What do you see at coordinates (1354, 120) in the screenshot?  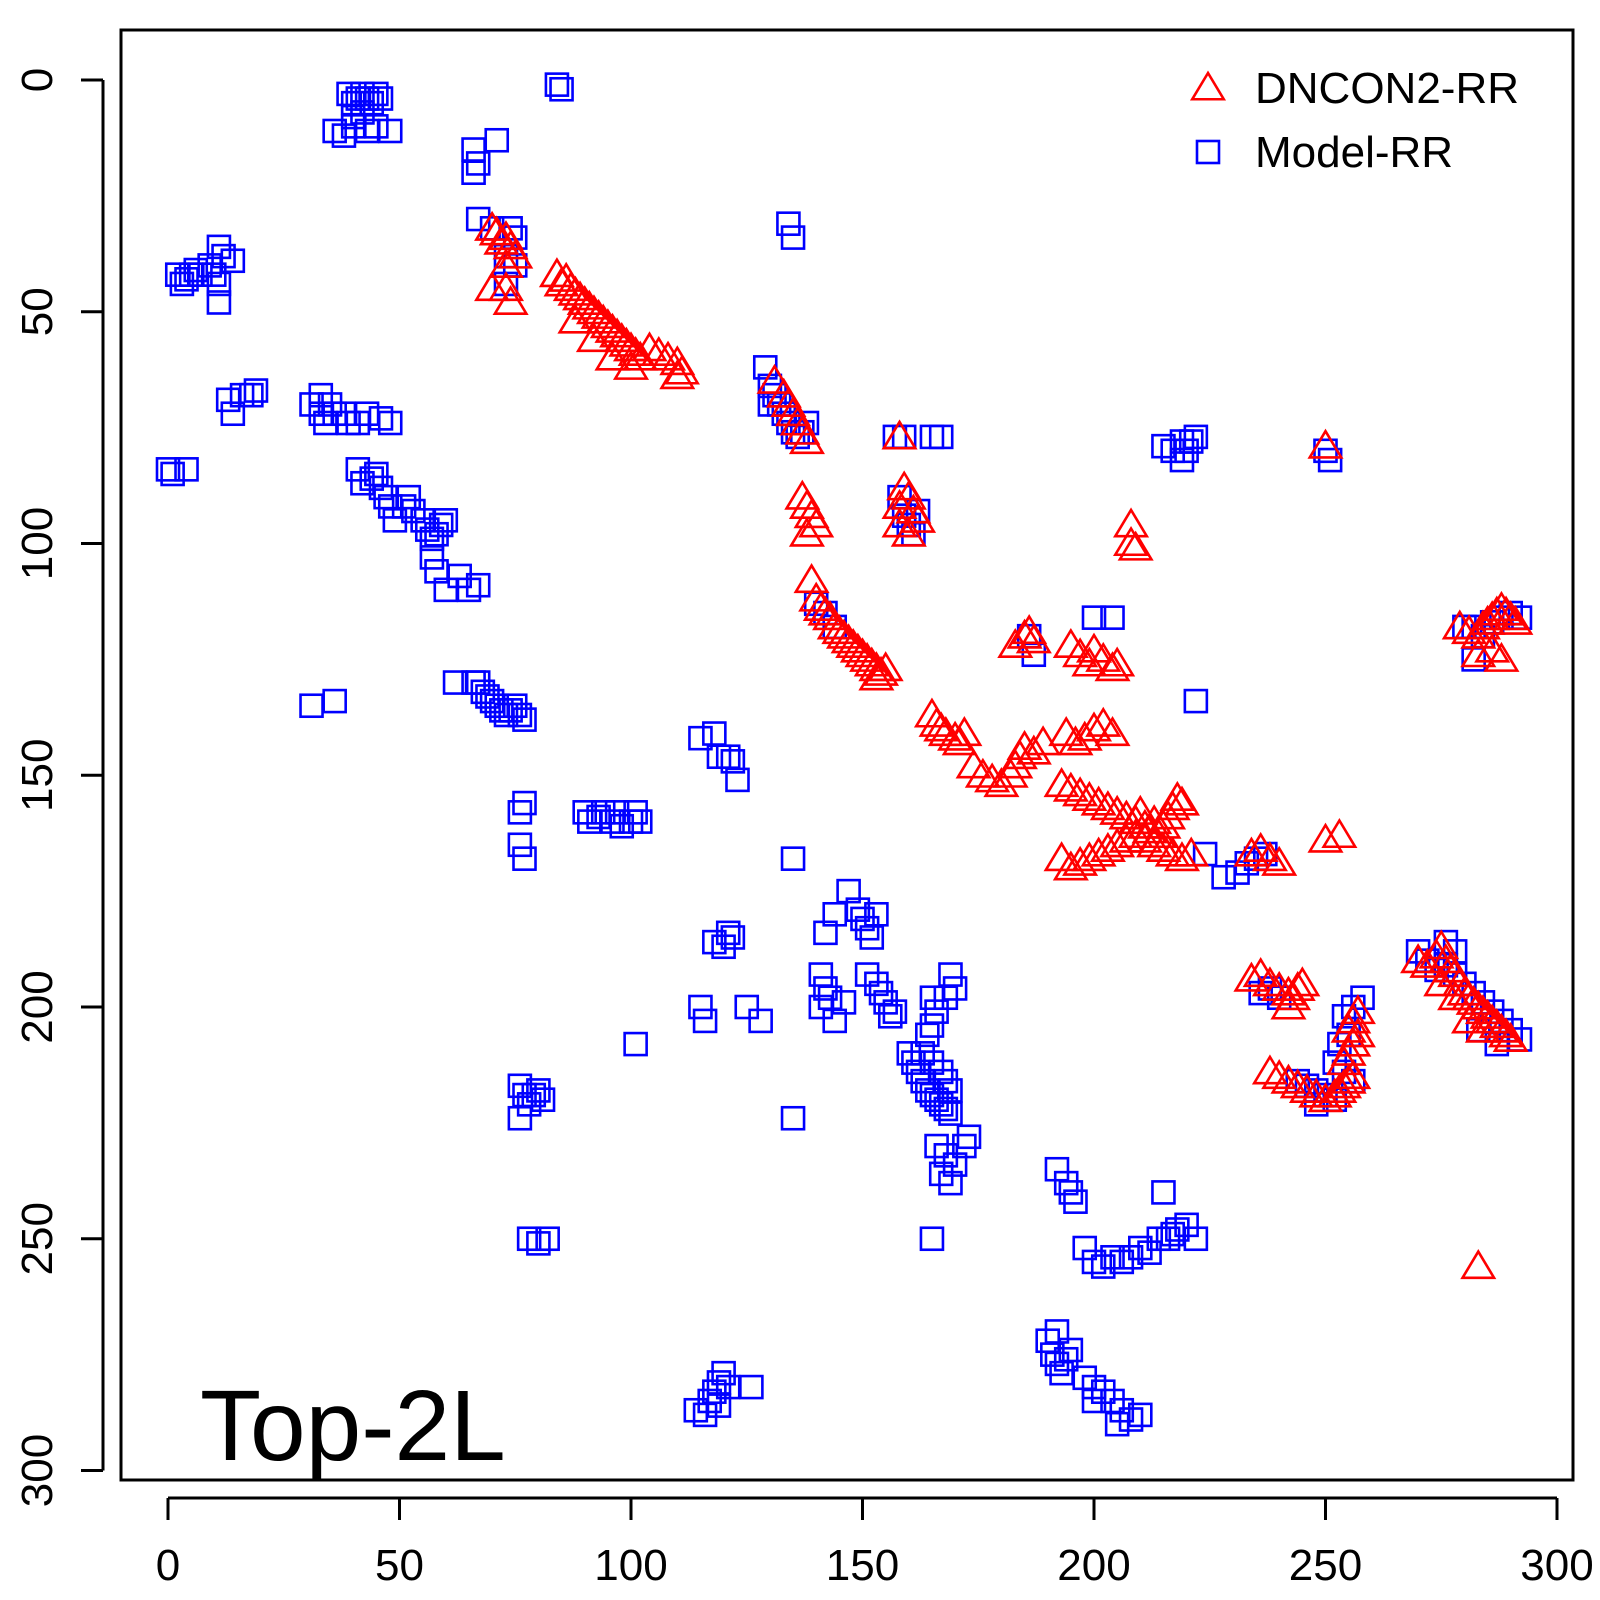 I see `legend: DNCON2-RR Model-RR` at bounding box center [1354, 120].